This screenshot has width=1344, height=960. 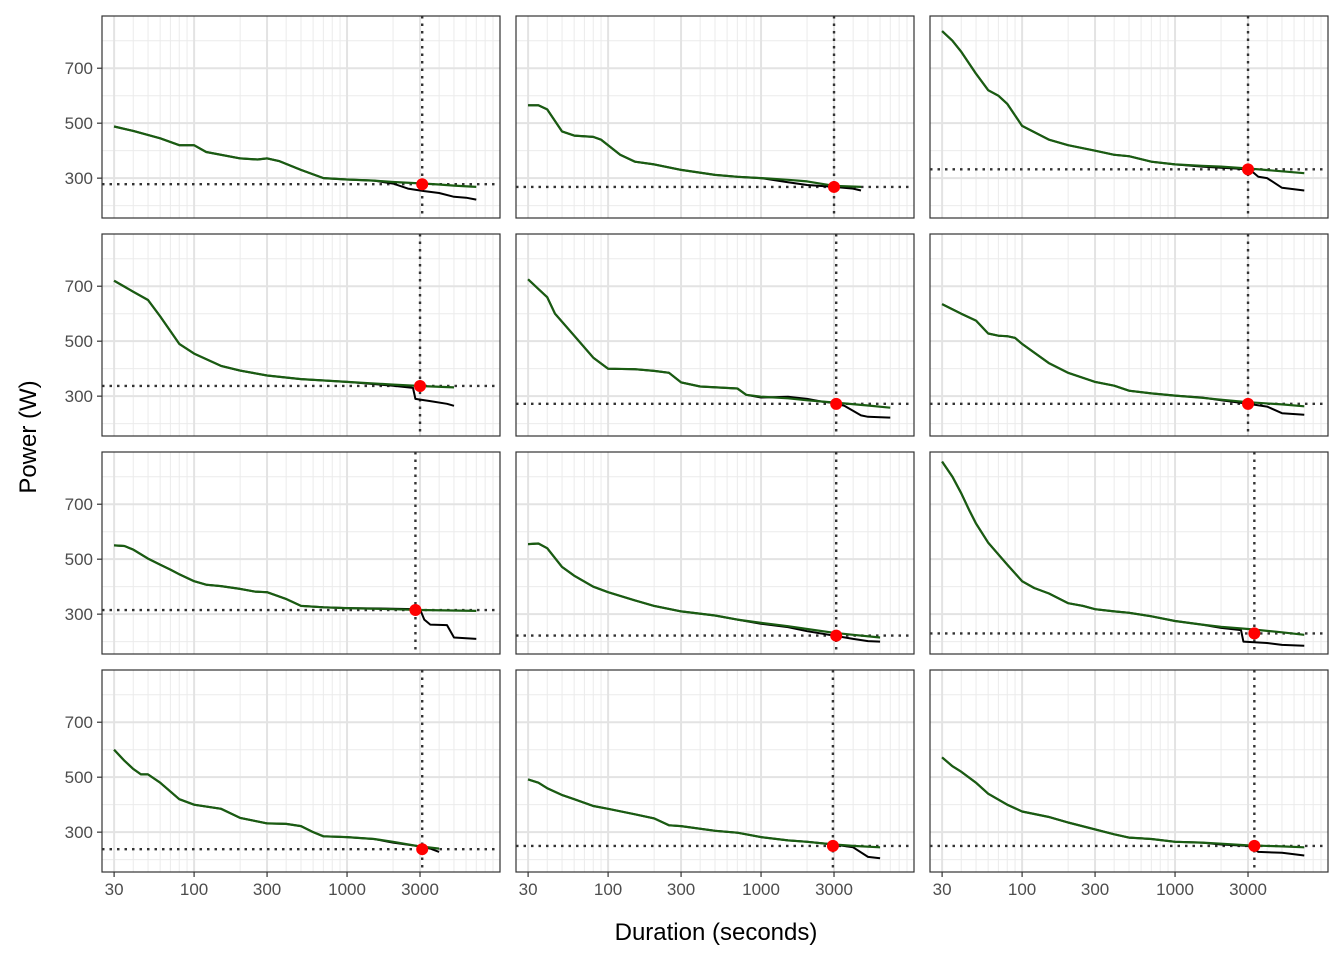 I want to click on x-axis-title: Duration (seconds), so click(x=716, y=932).